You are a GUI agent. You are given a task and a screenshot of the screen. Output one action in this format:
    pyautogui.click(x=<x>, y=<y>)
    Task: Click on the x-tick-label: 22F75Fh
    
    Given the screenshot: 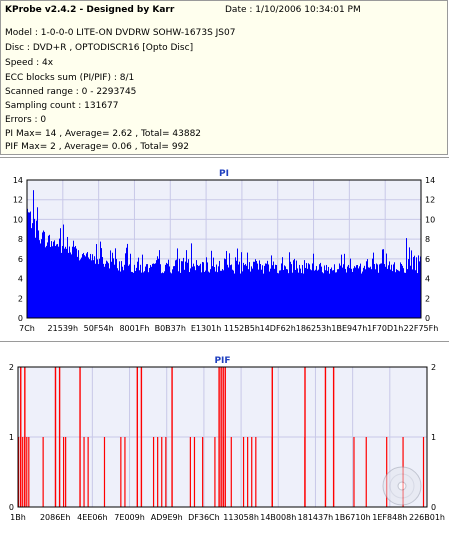 What is the action you would take?
    pyautogui.click(x=421, y=328)
    